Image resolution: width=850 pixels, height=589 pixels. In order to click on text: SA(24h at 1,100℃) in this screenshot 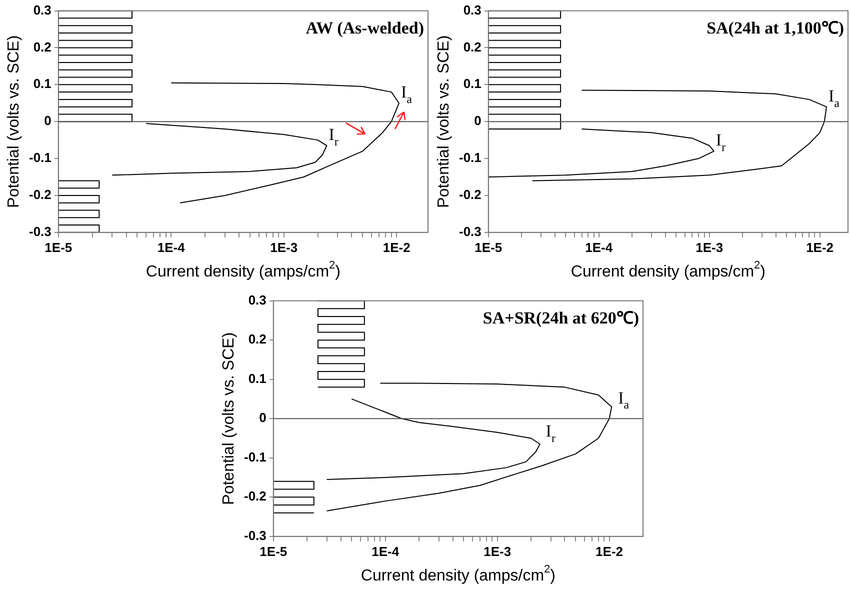, I will do `click(775, 28)`.